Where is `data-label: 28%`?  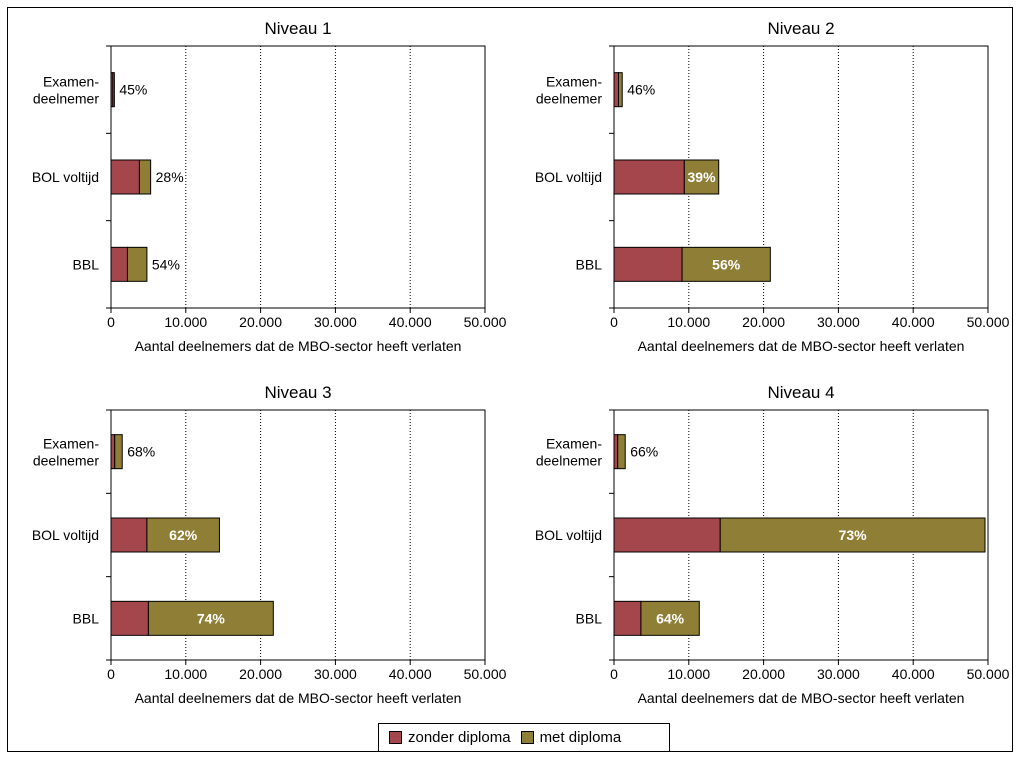
data-label: 28% is located at coordinates (170, 177).